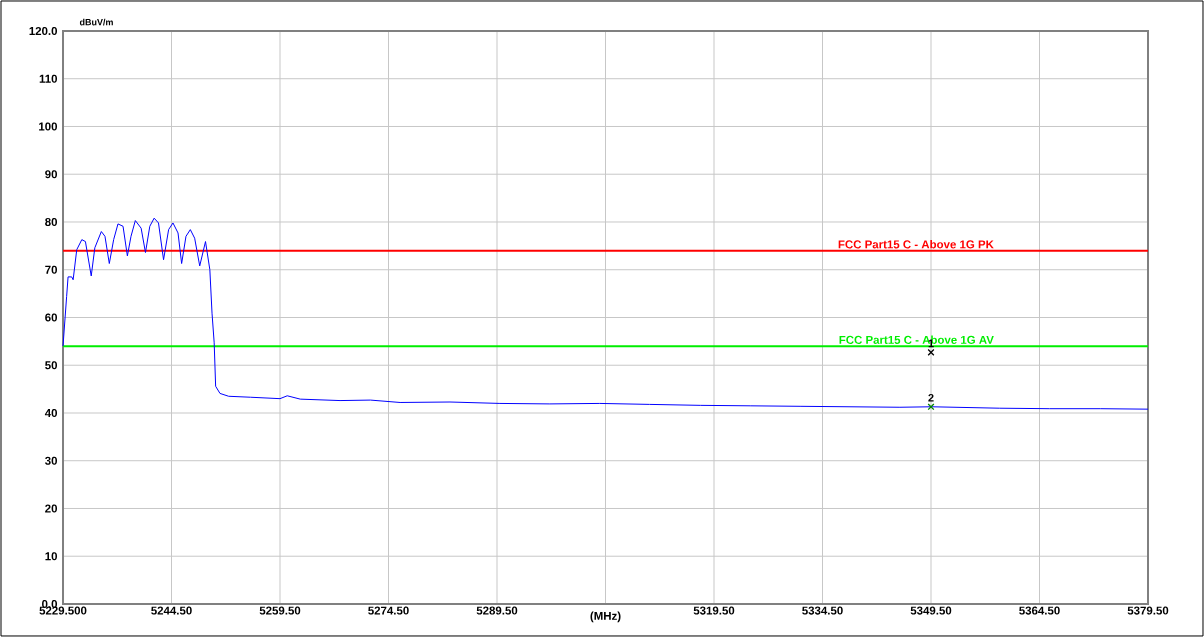  What do you see at coordinates (51, 269) in the screenshot?
I see `y-tick-label: 70` at bounding box center [51, 269].